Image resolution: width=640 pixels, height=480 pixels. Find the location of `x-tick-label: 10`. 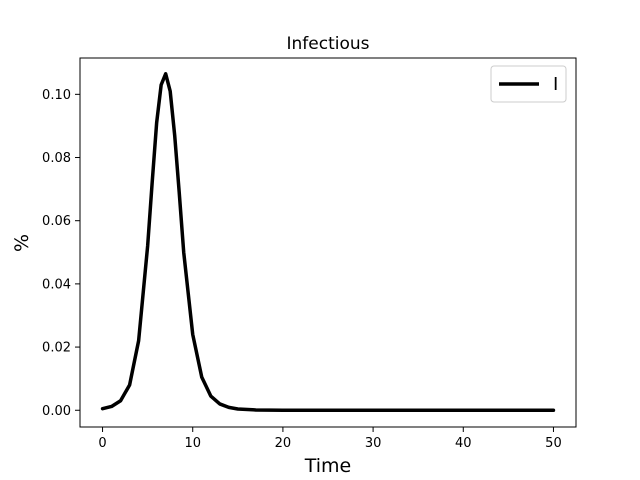

x-tick-label: 10 is located at coordinates (192, 443).